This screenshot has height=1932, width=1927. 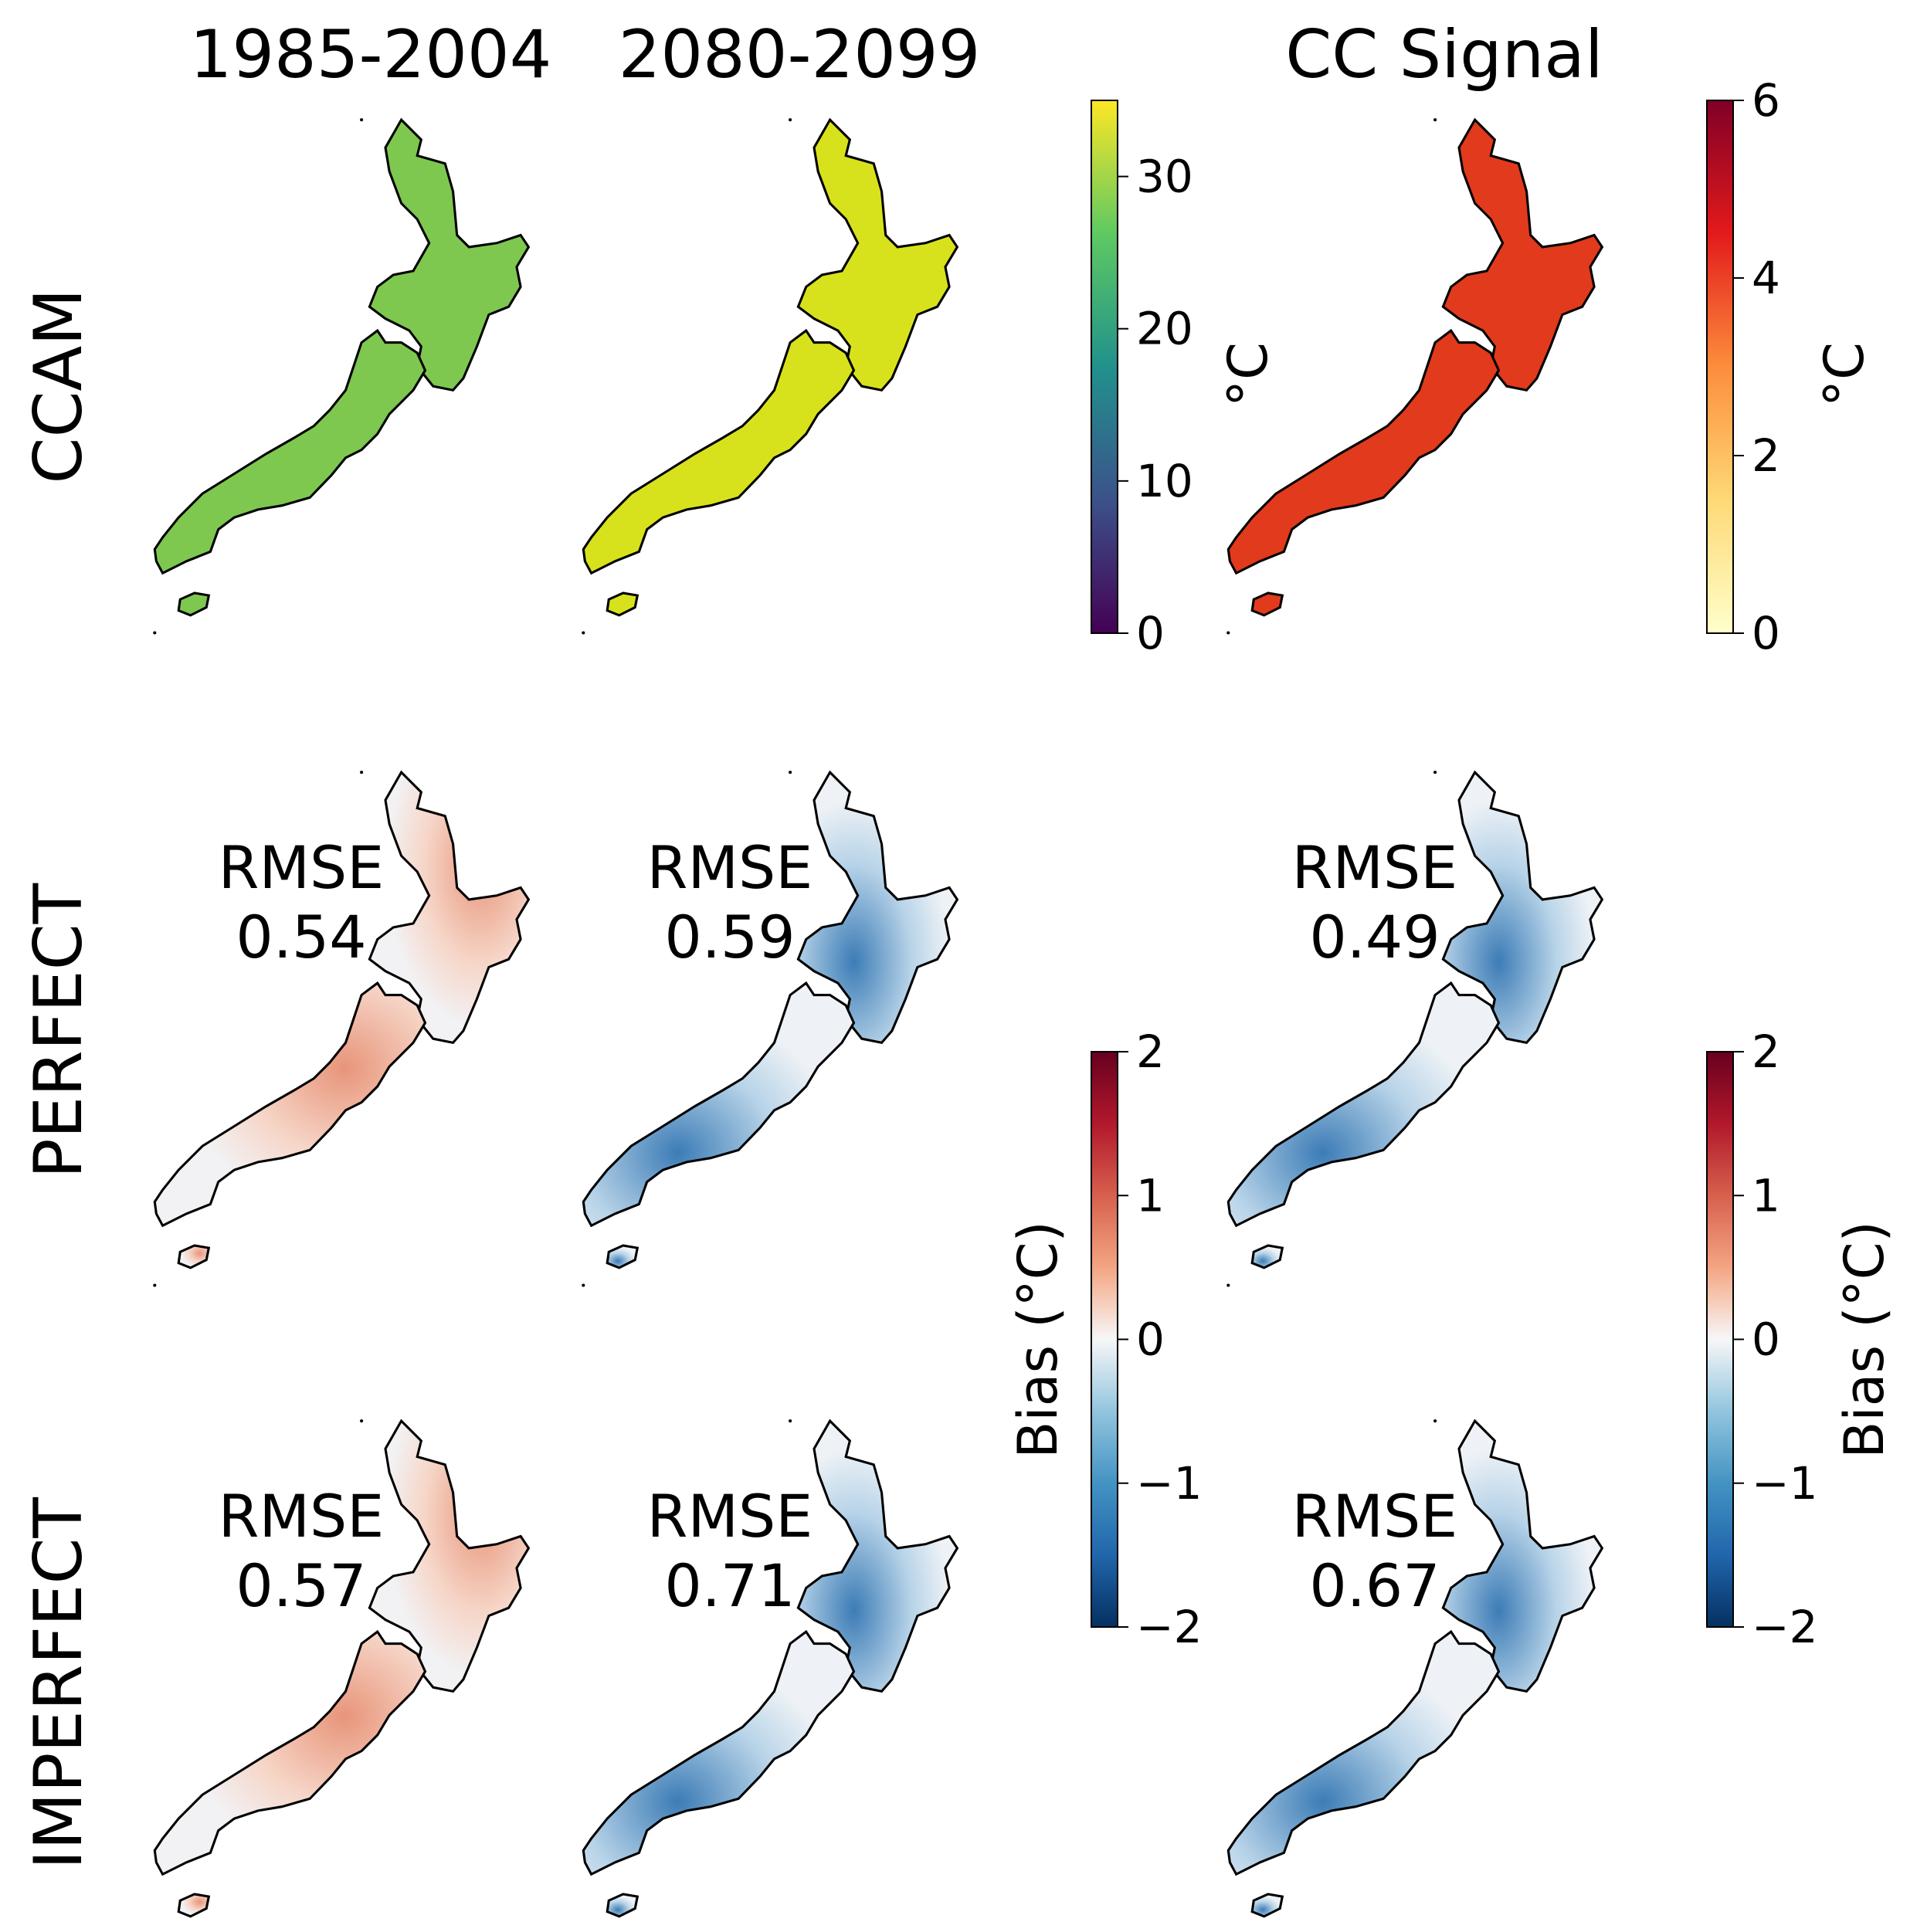 I want to click on map-panel-imperfect-1985-2004, so click(x=342, y=1668).